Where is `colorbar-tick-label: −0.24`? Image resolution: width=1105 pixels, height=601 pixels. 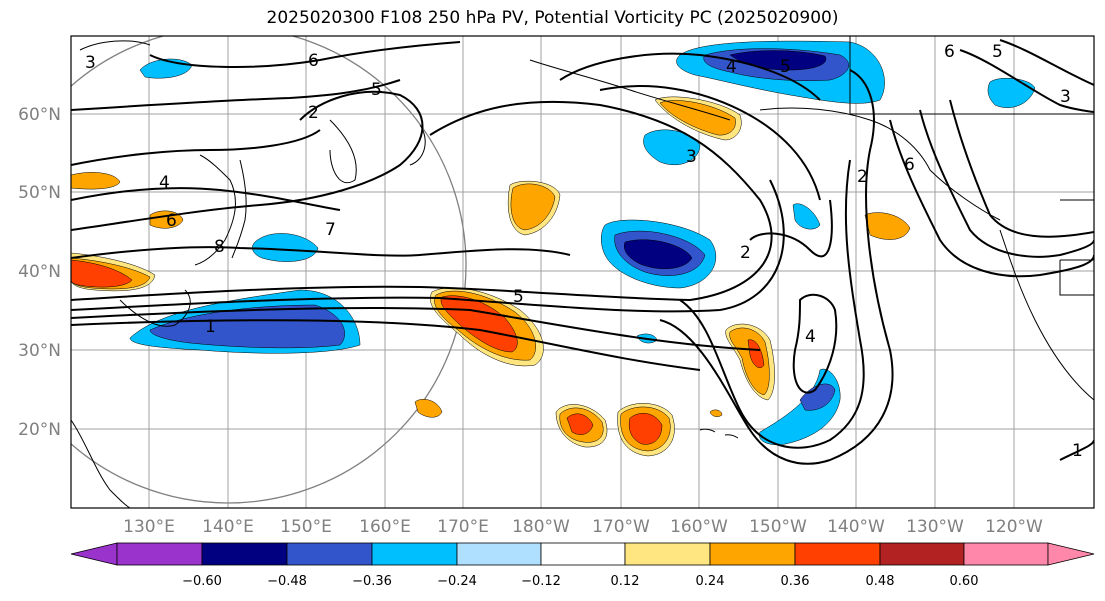 colorbar-tick-label: −0.24 is located at coordinates (457, 581).